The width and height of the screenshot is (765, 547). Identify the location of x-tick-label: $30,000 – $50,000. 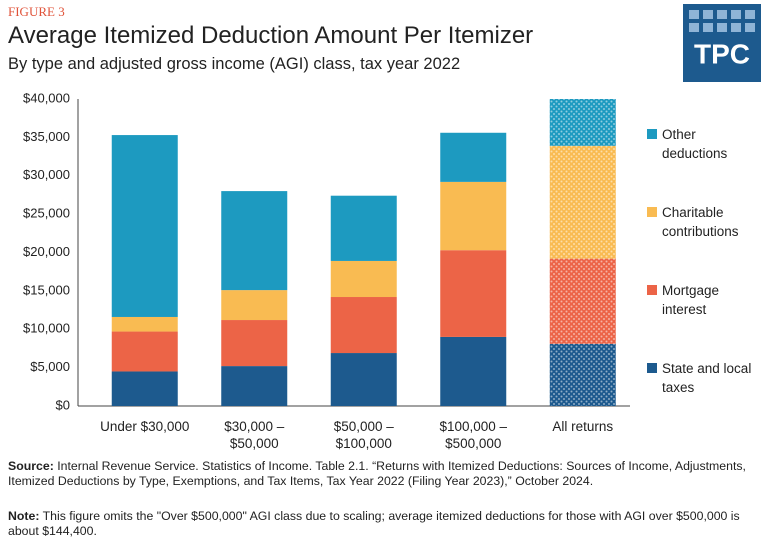
(254, 435).